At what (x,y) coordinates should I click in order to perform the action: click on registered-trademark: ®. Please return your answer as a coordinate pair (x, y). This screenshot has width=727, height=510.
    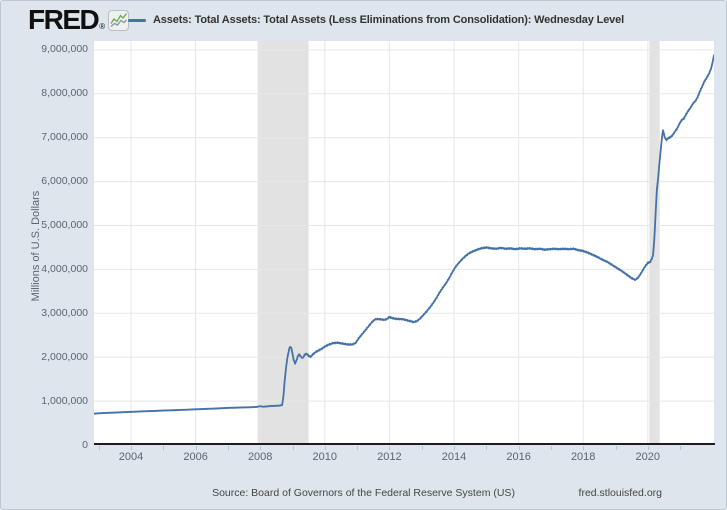
    Looking at the image, I should click on (102, 26).